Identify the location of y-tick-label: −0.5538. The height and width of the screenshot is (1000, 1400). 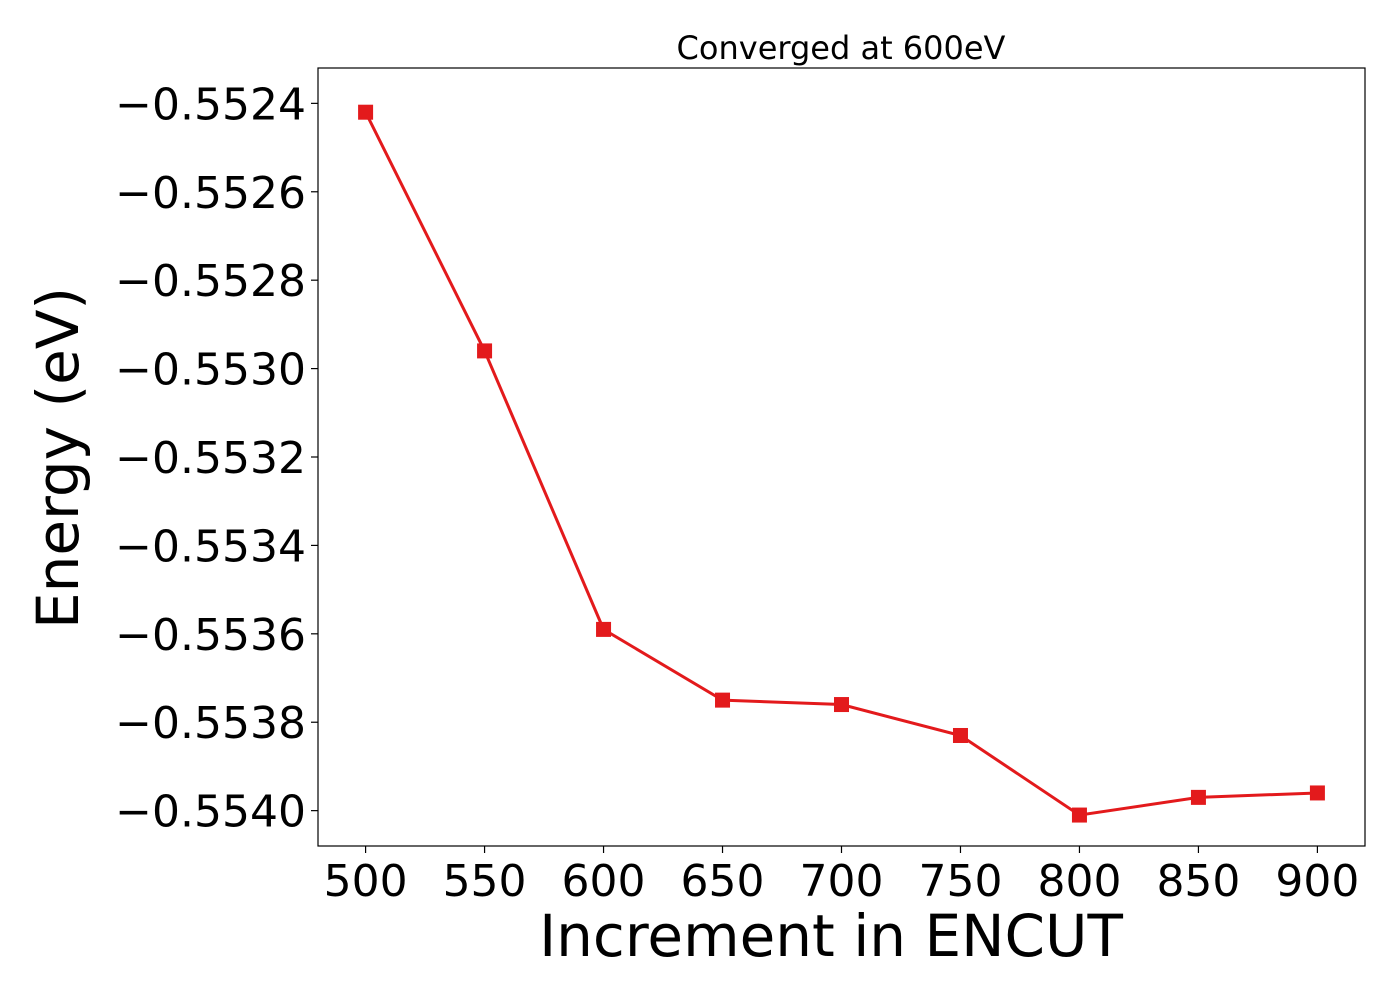
(210, 723).